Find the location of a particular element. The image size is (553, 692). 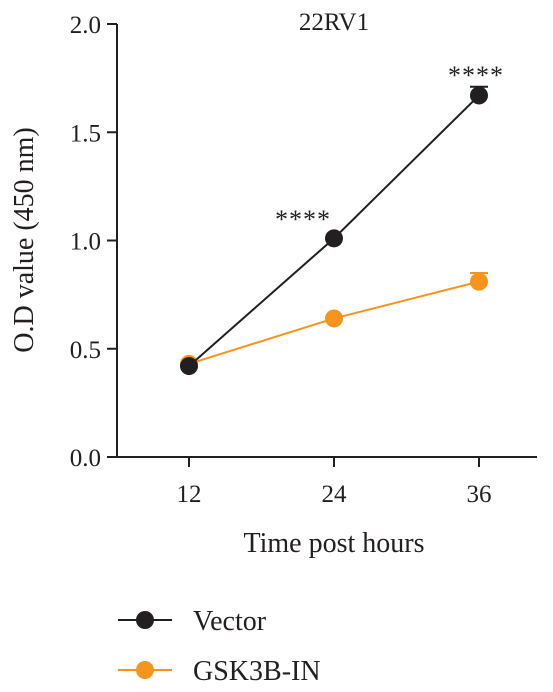

y-tick-label: 1.5 is located at coordinates (85, 133).